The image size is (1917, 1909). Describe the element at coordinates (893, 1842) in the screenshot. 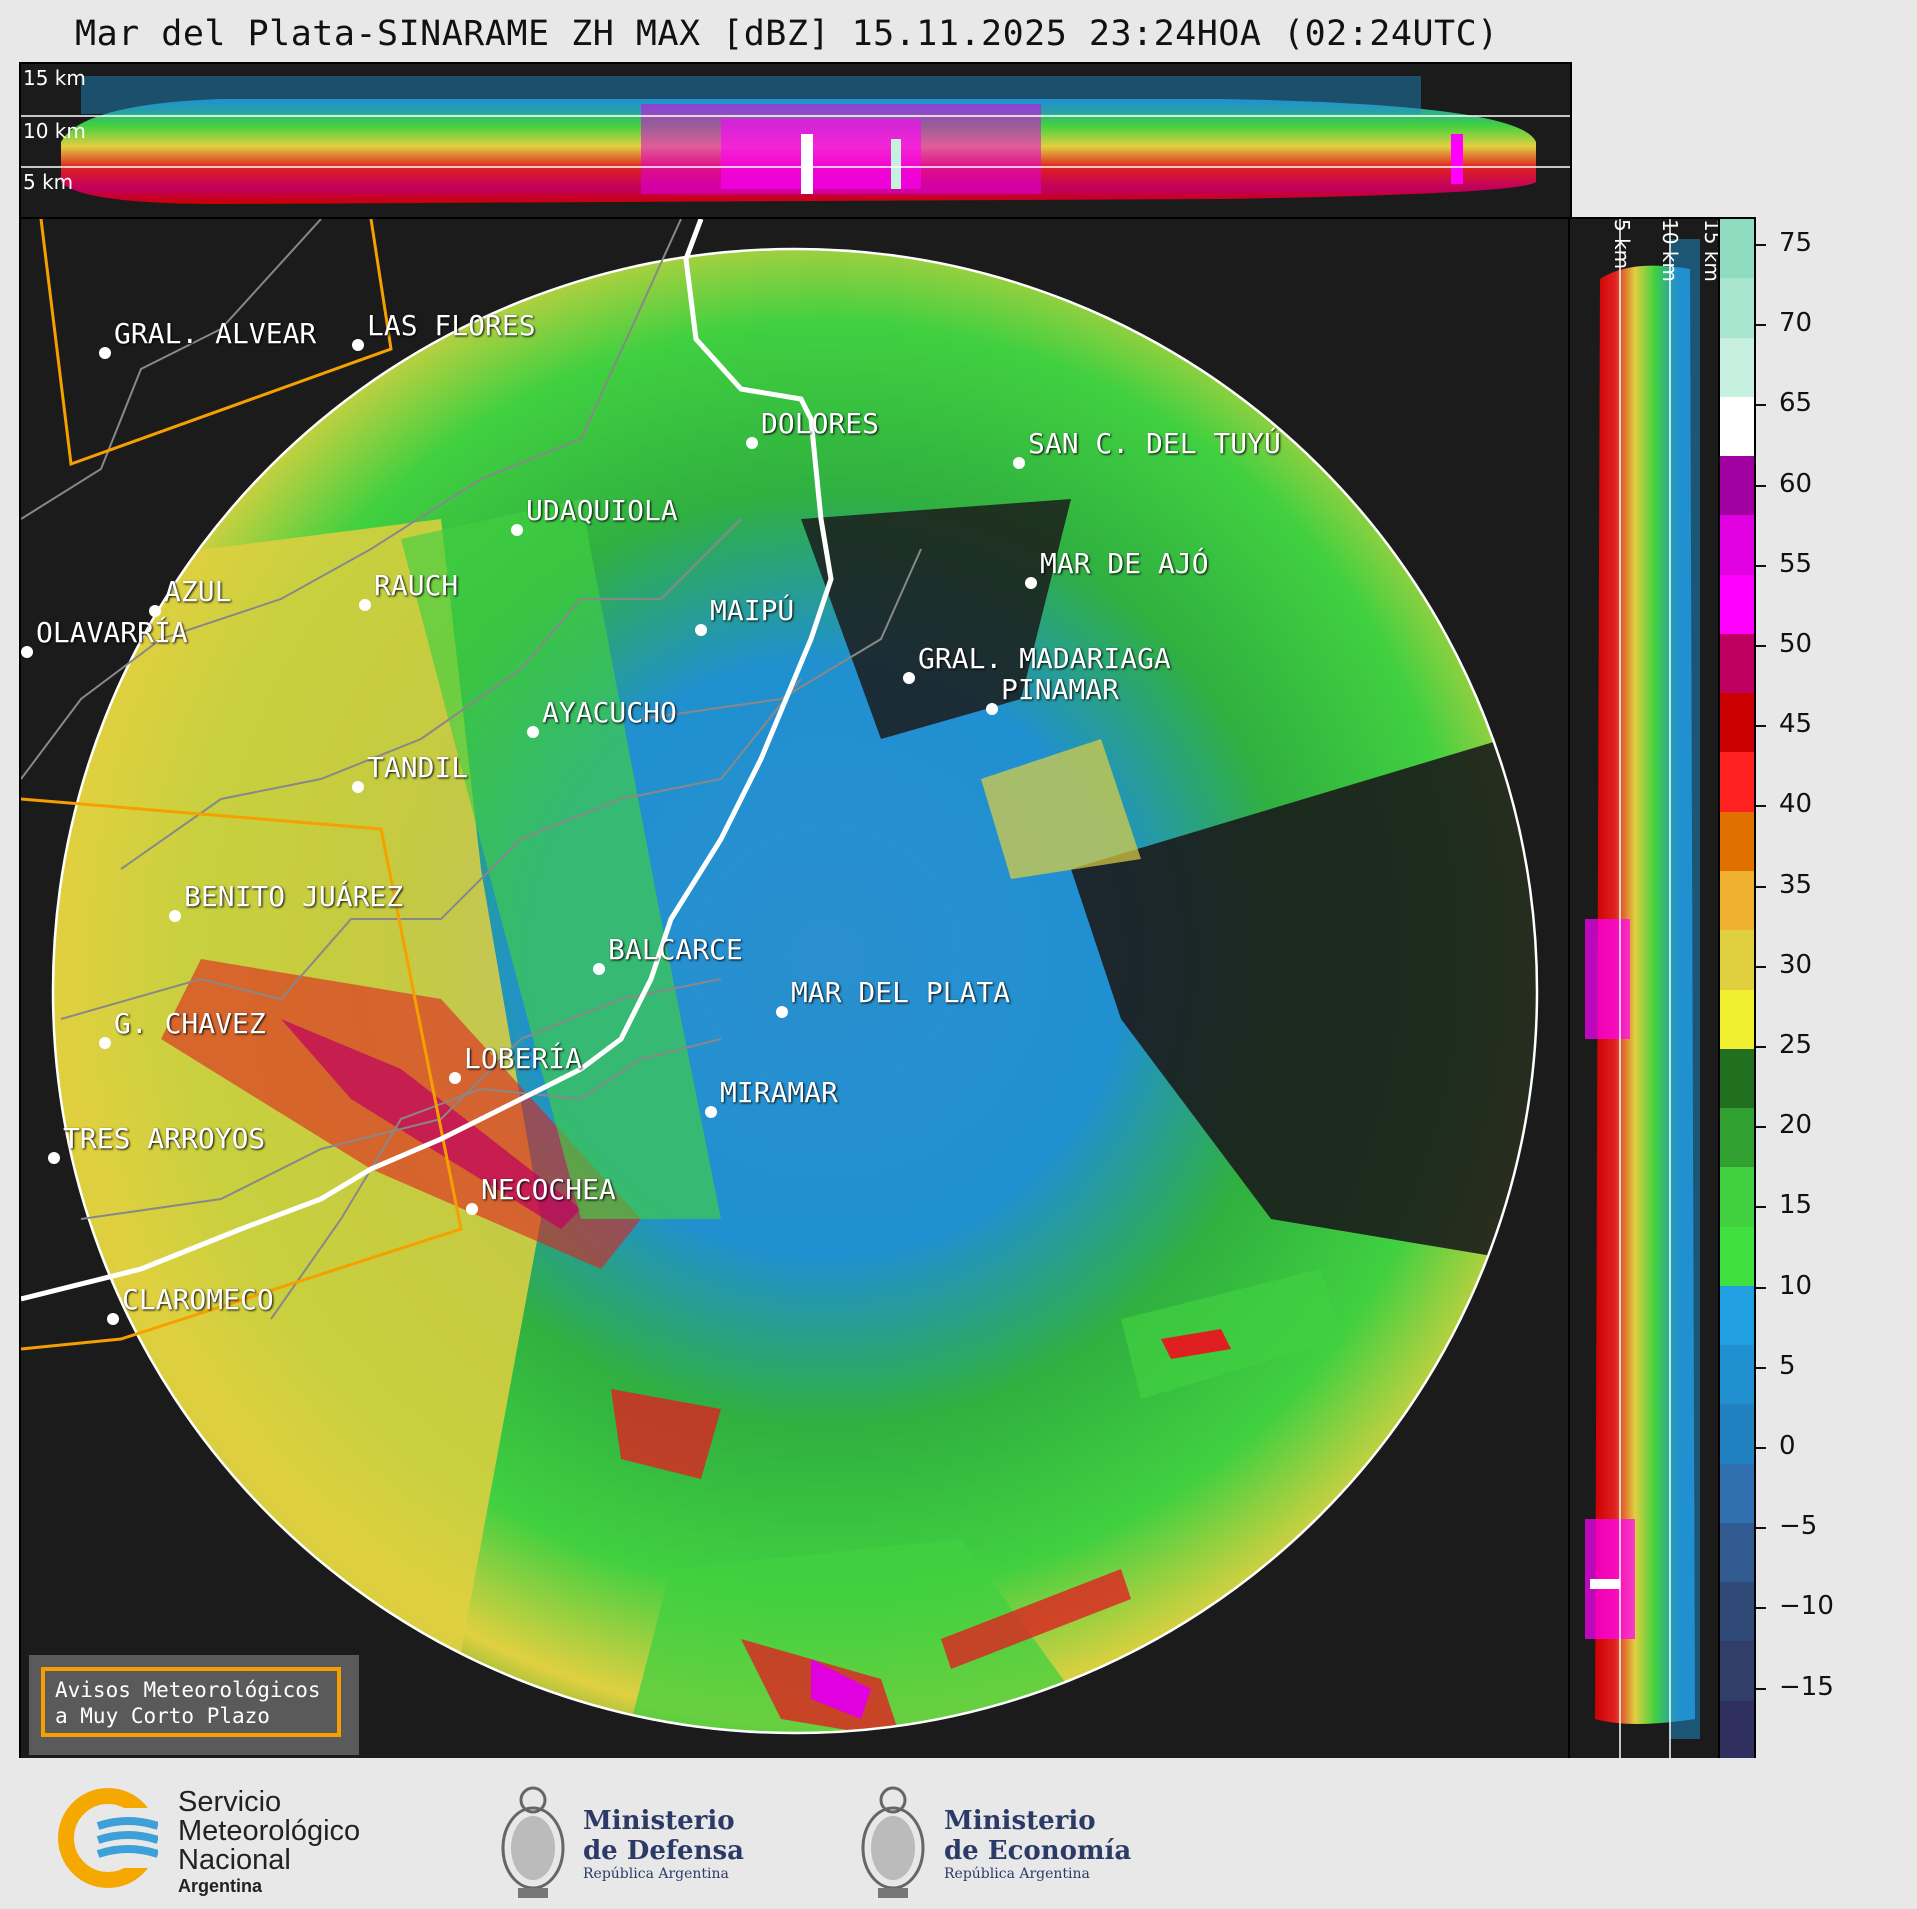

I see `economia-seal-icon` at that location.